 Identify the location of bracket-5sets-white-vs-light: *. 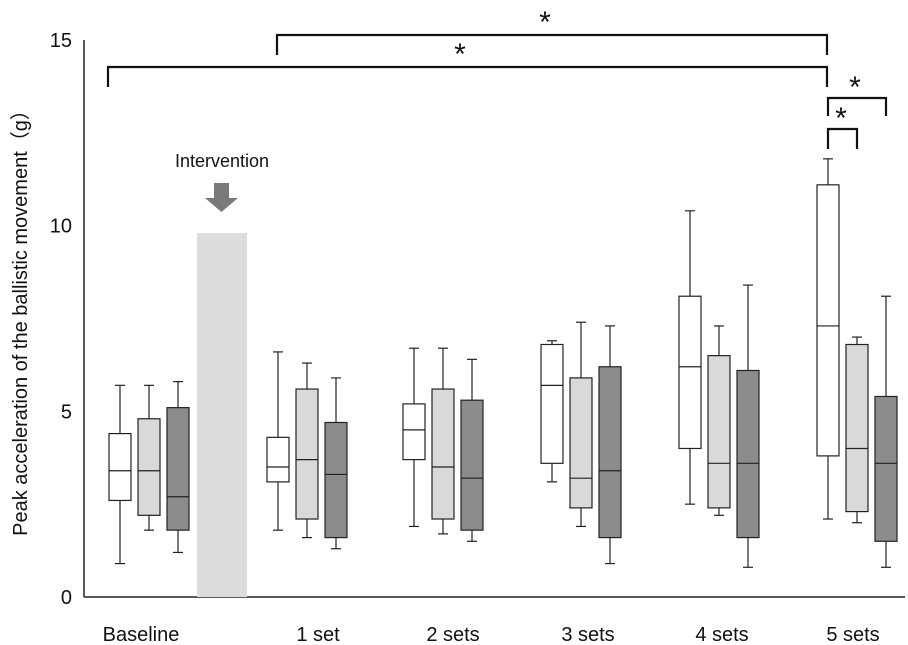
(842, 125).